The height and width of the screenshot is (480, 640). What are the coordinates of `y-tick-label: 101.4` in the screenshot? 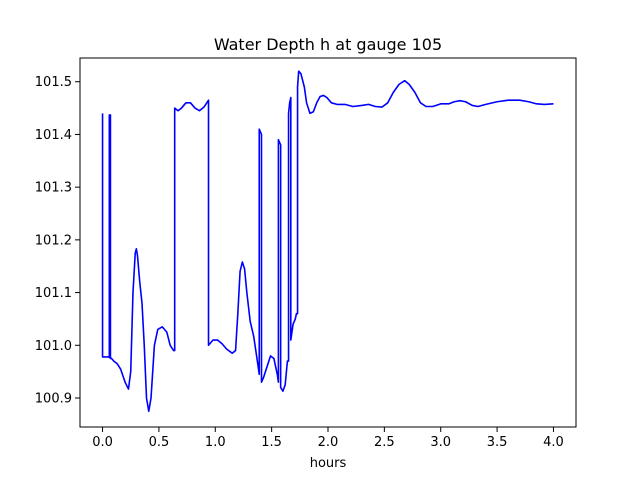 It's located at (53, 135).